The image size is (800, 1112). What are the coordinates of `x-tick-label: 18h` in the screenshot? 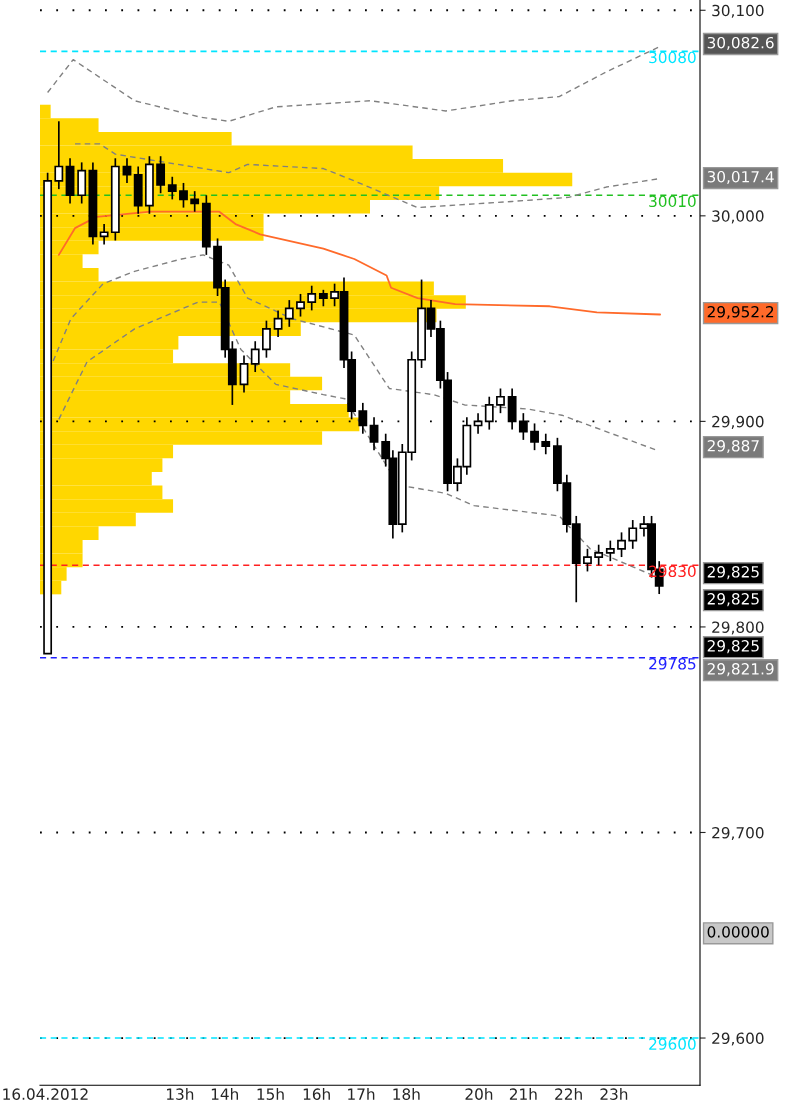 It's located at (406, 1094).